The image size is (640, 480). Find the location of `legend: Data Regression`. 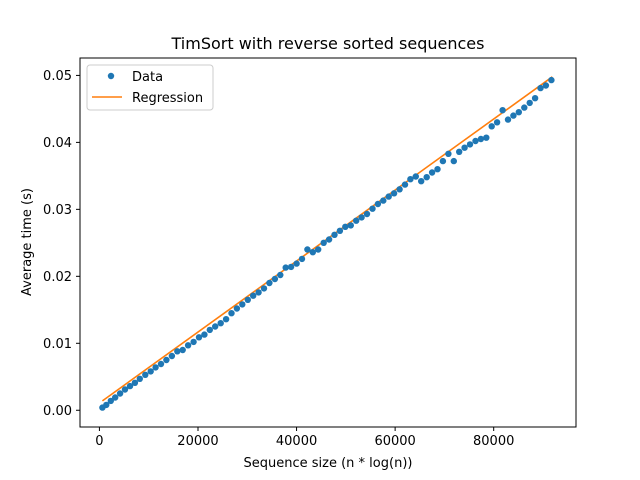

legend: Data Regression is located at coordinates (150, 87).